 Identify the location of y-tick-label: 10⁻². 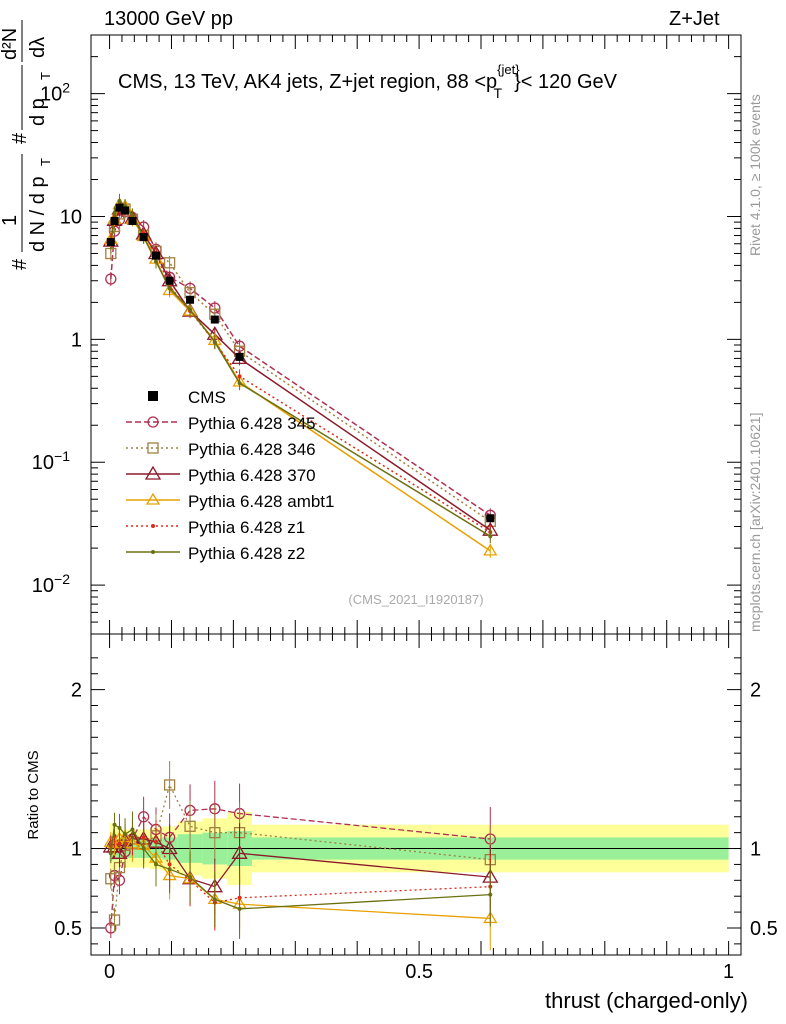
(51, 584).